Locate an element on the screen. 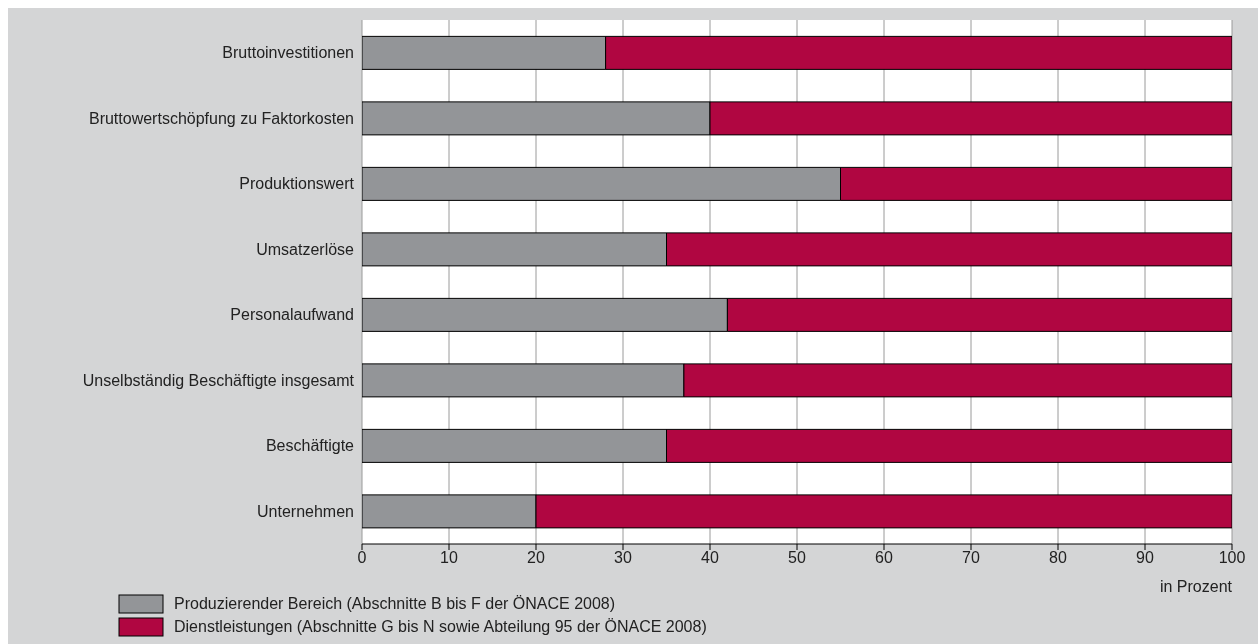  x-tick-label: 20 is located at coordinates (536, 558).